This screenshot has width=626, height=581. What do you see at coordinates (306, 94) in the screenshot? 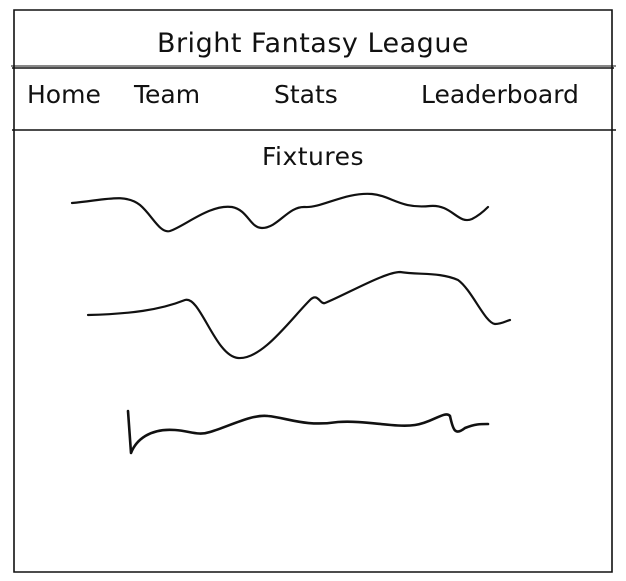
I see `nav-item-stats: Stats` at bounding box center [306, 94].